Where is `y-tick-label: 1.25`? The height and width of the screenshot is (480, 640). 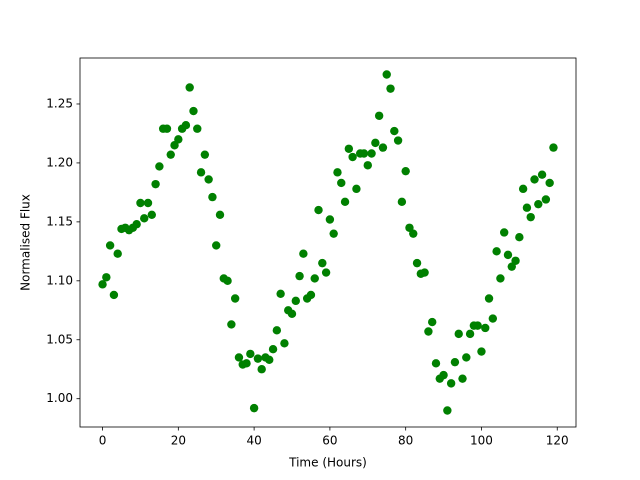 y-tick-label: 1.25 is located at coordinates (59, 103).